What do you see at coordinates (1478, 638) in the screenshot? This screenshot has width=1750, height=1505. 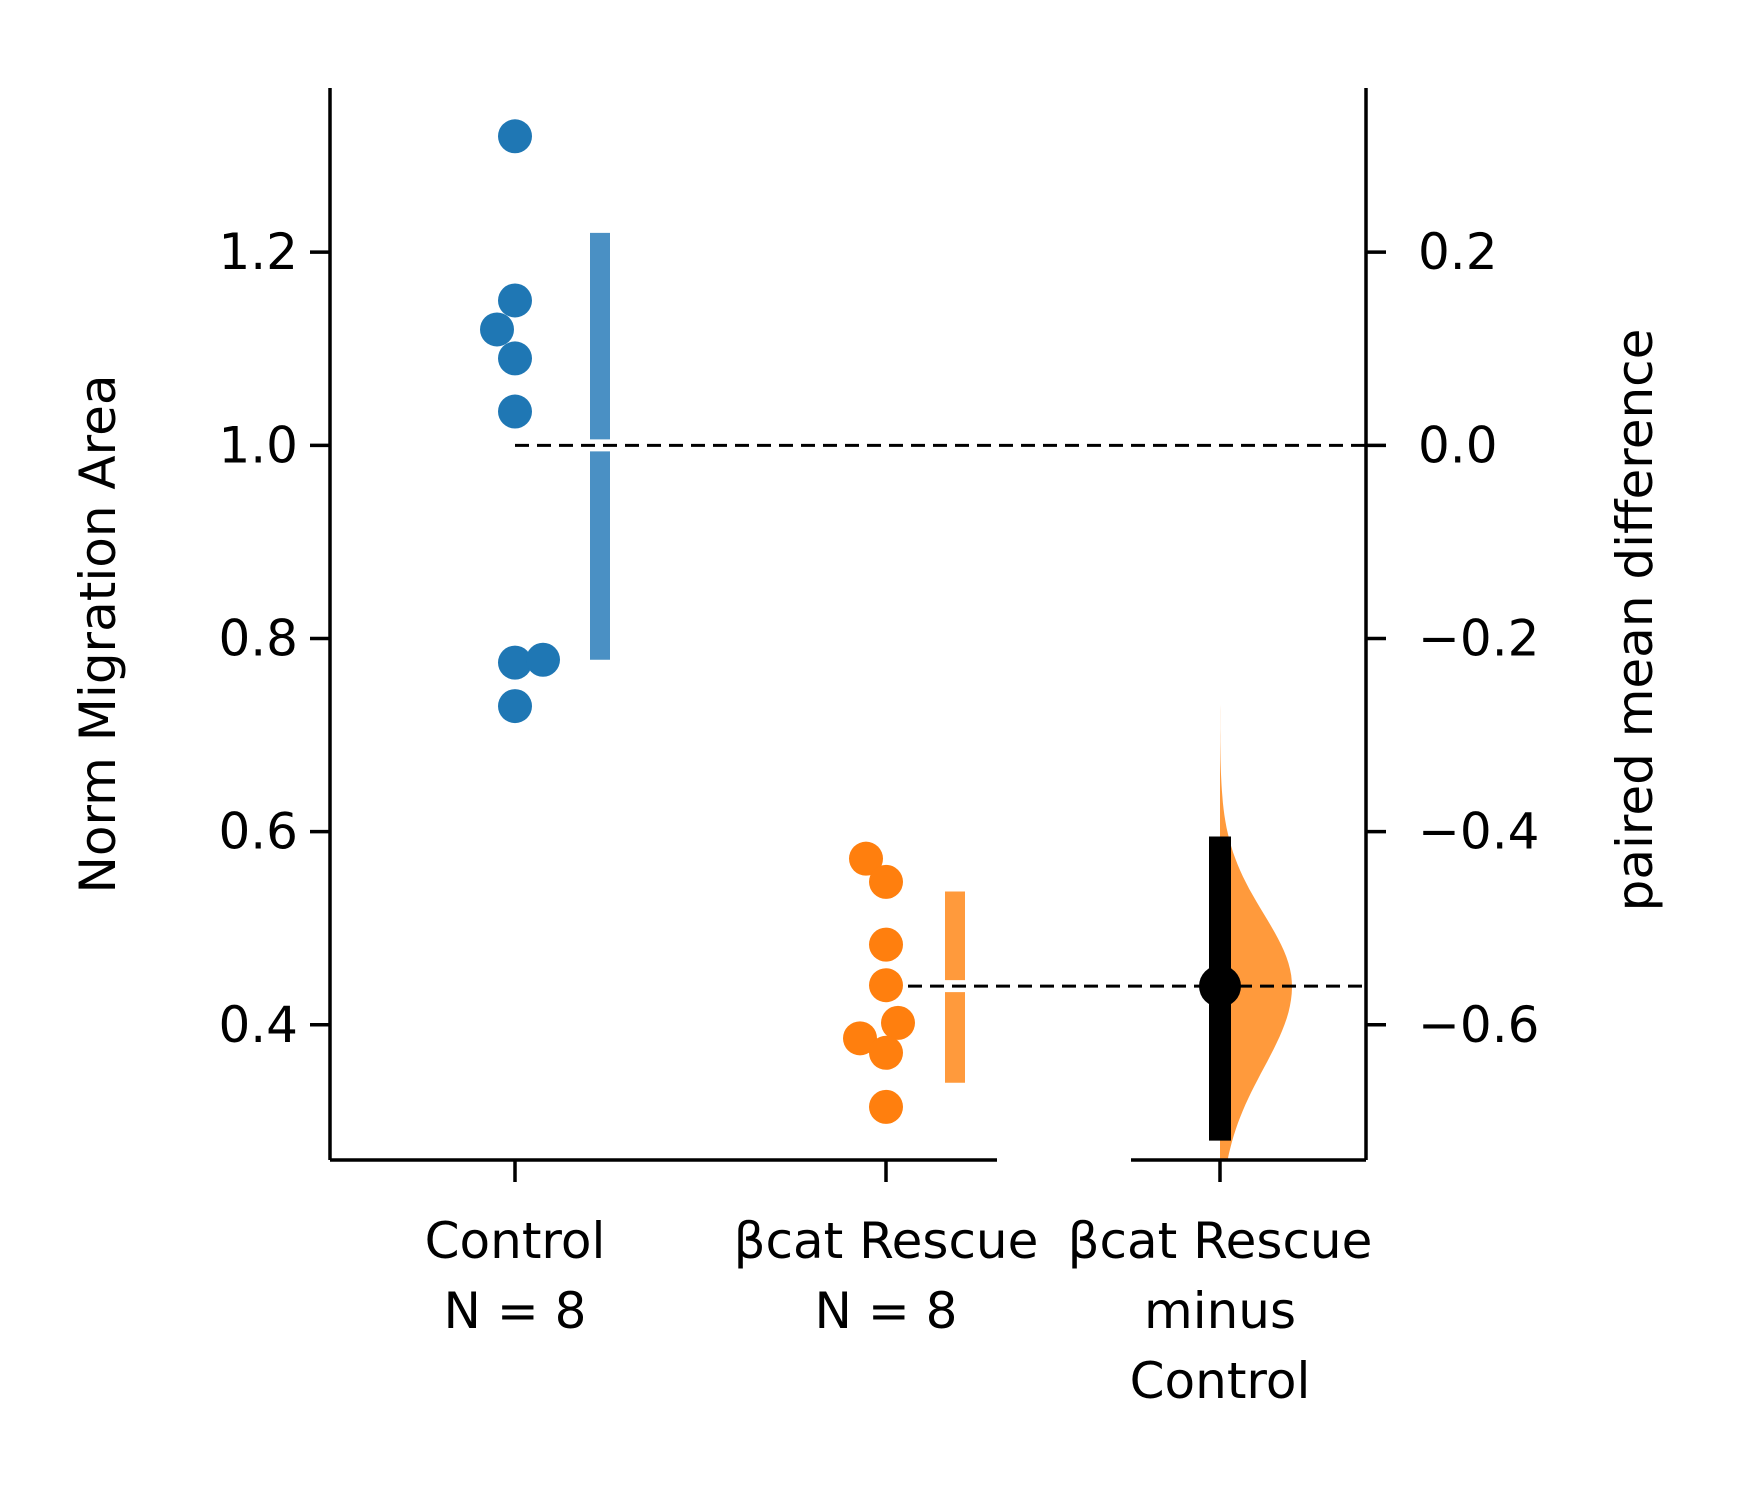 I see `right-tick-label: −0.2` at bounding box center [1478, 638].